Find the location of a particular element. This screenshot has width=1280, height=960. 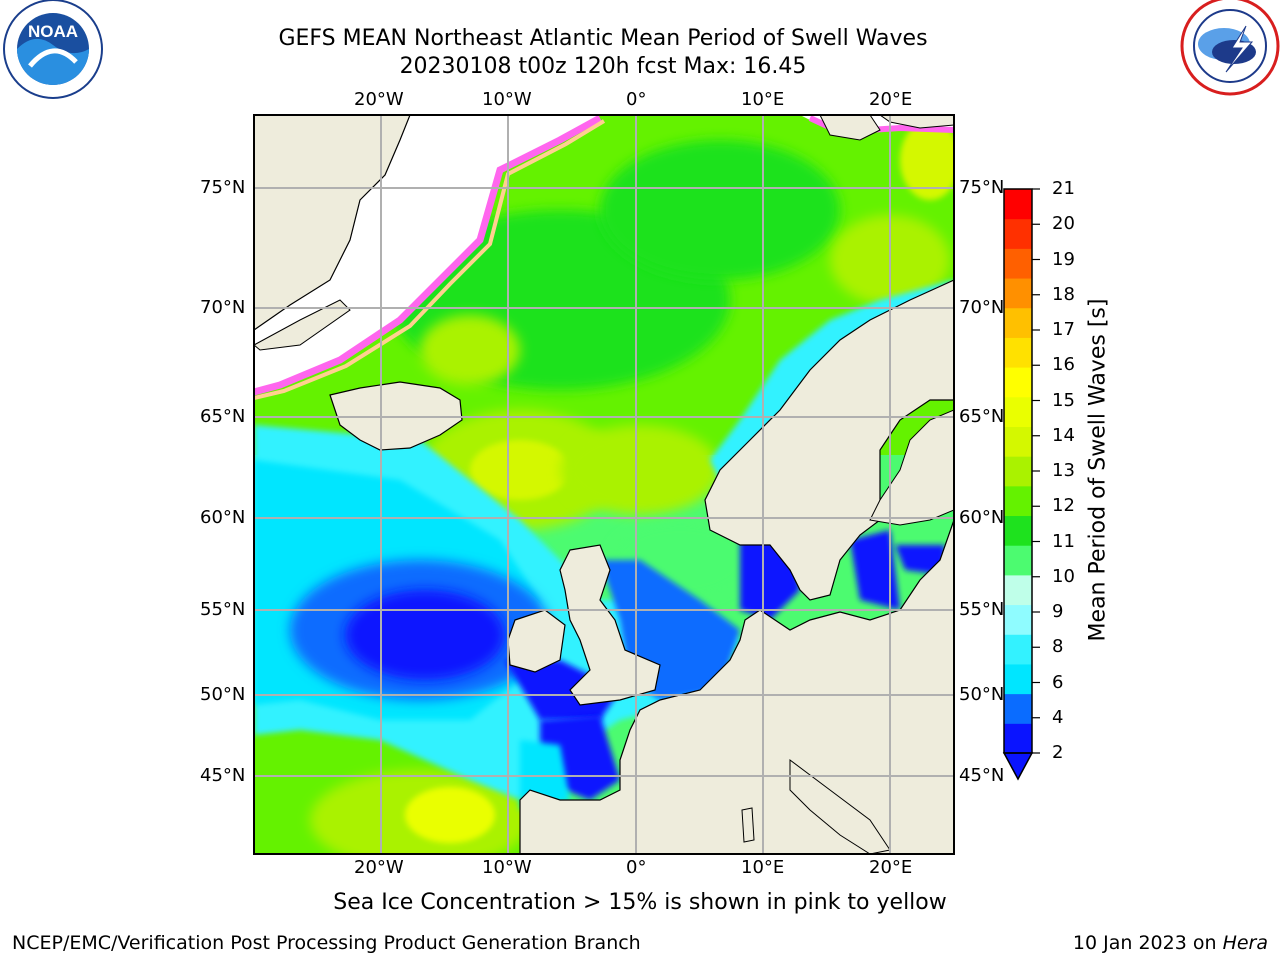

colorbar-tick-label: 18 is located at coordinates (1063, 294).